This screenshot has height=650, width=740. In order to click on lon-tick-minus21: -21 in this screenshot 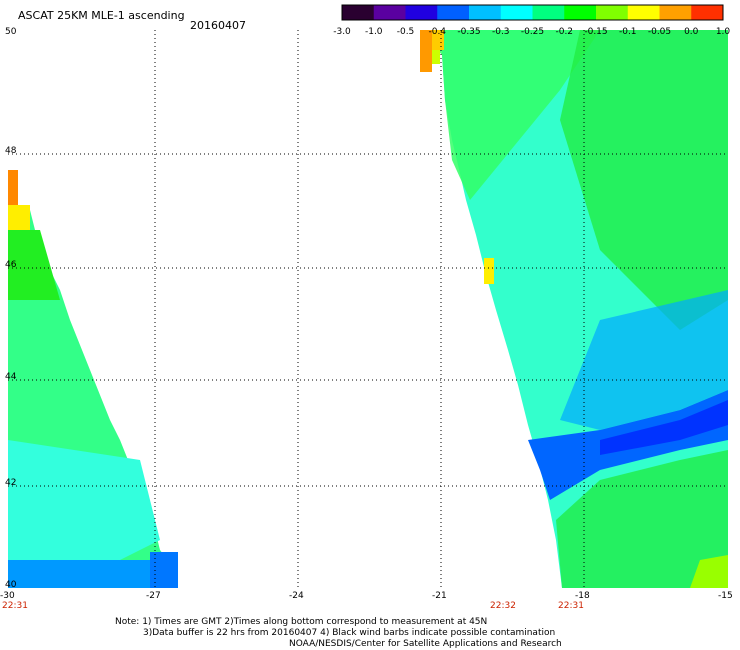, I will do `click(439, 596)`.